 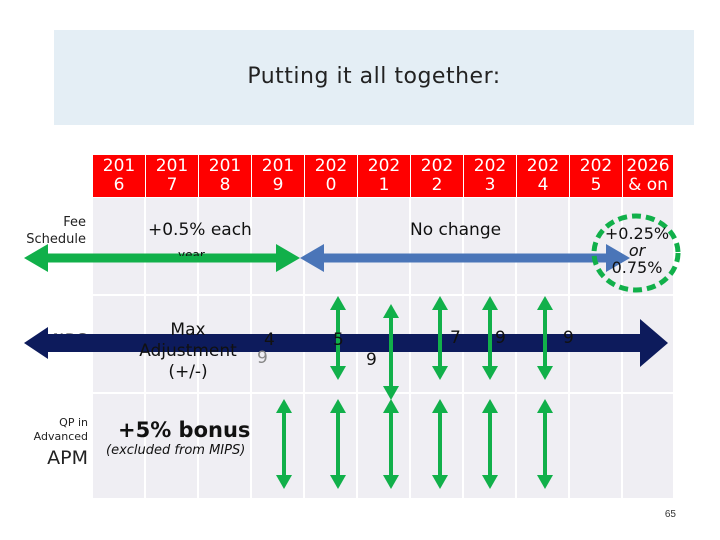 What do you see at coordinates (648, 166) in the screenshot?
I see `year-header-top: 2026` at bounding box center [648, 166].